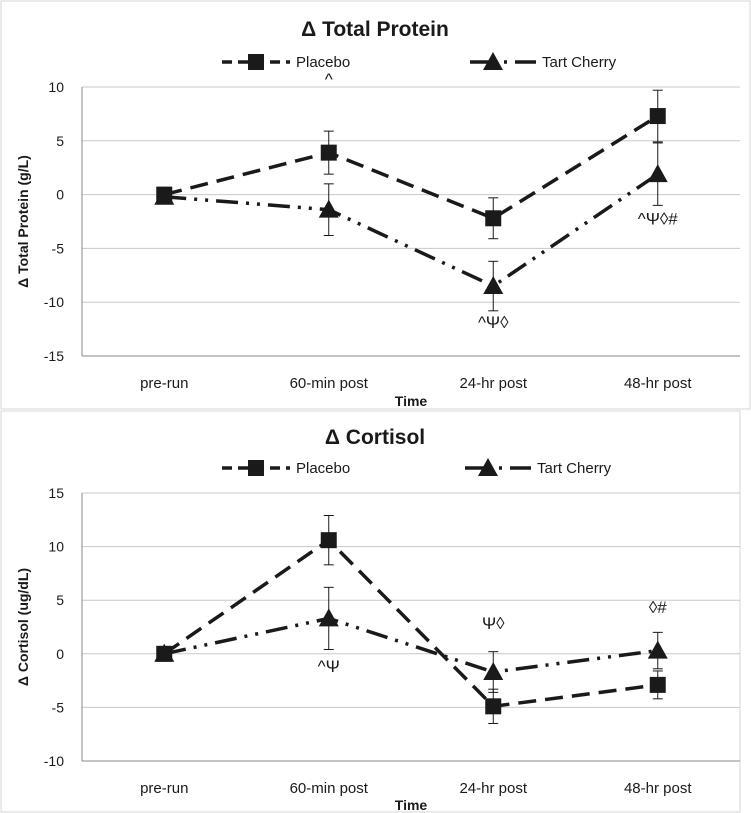 This screenshot has height=813, width=751. Describe the element at coordinates (56, 493) in the screenshot. I see `y-tick-label: 15` at that location.